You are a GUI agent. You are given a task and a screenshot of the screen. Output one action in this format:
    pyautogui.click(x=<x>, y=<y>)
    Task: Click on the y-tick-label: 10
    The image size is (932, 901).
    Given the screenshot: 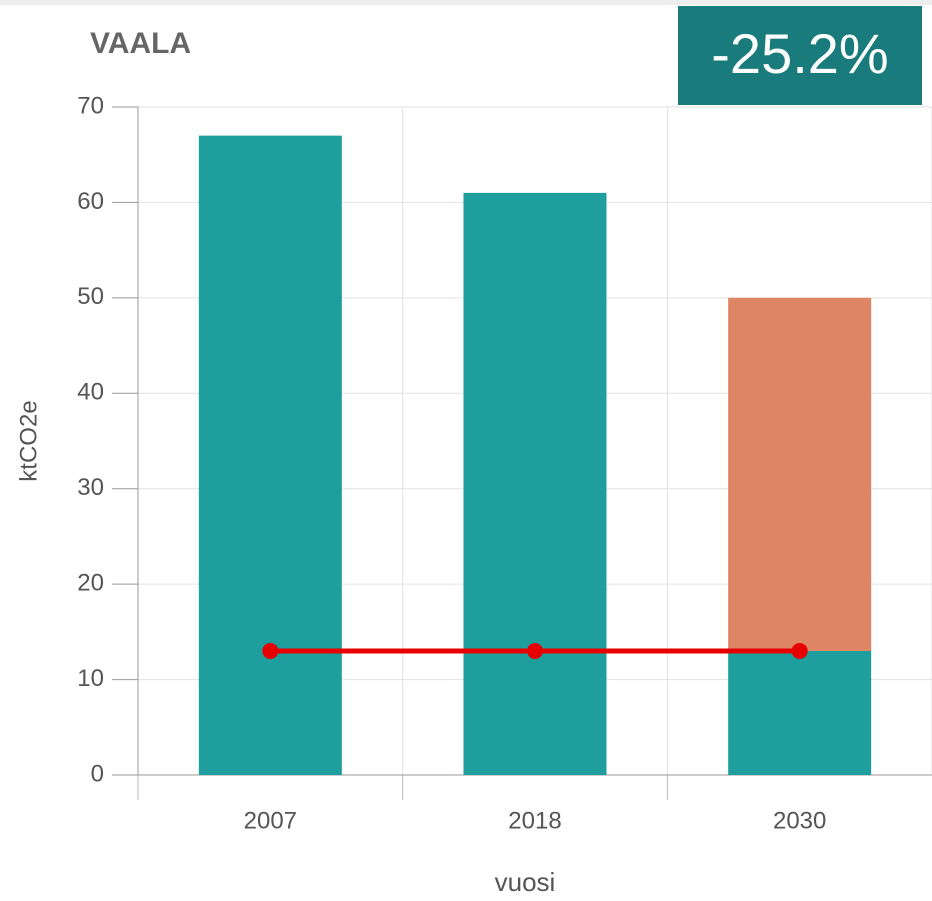 What is the action you would take?
    pyautogui.click(x=90, y=678)
    